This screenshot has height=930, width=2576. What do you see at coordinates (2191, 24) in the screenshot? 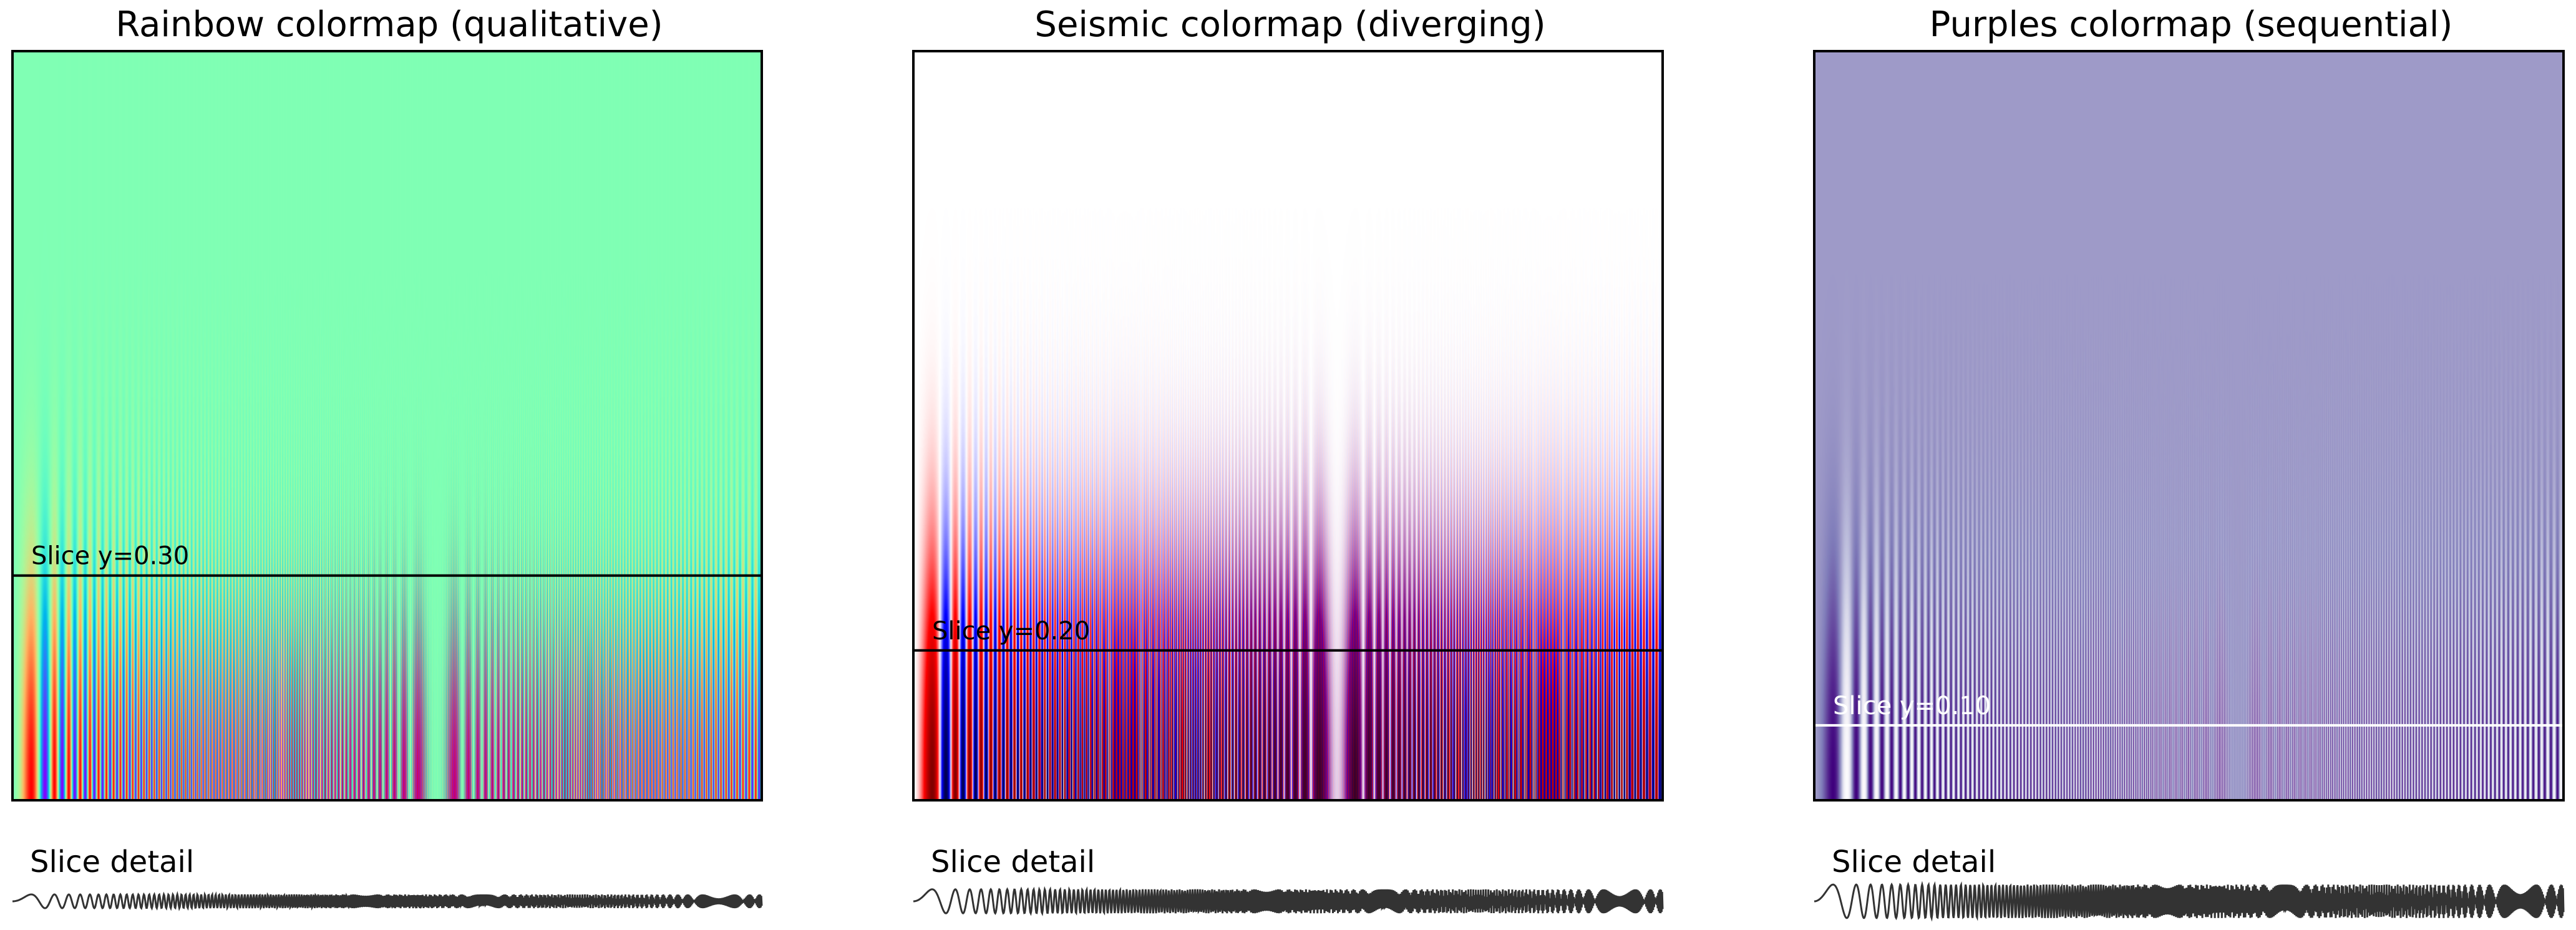
I see `chart-title-purples: Purples colormap (sequential)` at bounding box center [2191, 24].